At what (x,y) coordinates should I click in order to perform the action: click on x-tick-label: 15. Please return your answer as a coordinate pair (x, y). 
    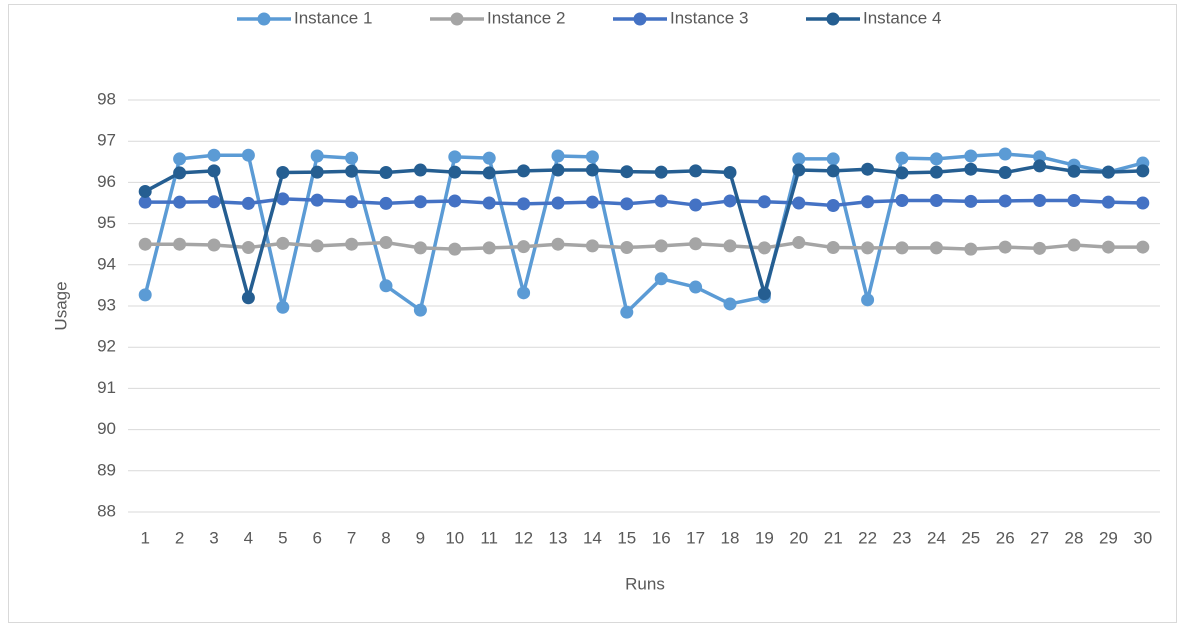
    Looking at the image, I should click on (626, 537).